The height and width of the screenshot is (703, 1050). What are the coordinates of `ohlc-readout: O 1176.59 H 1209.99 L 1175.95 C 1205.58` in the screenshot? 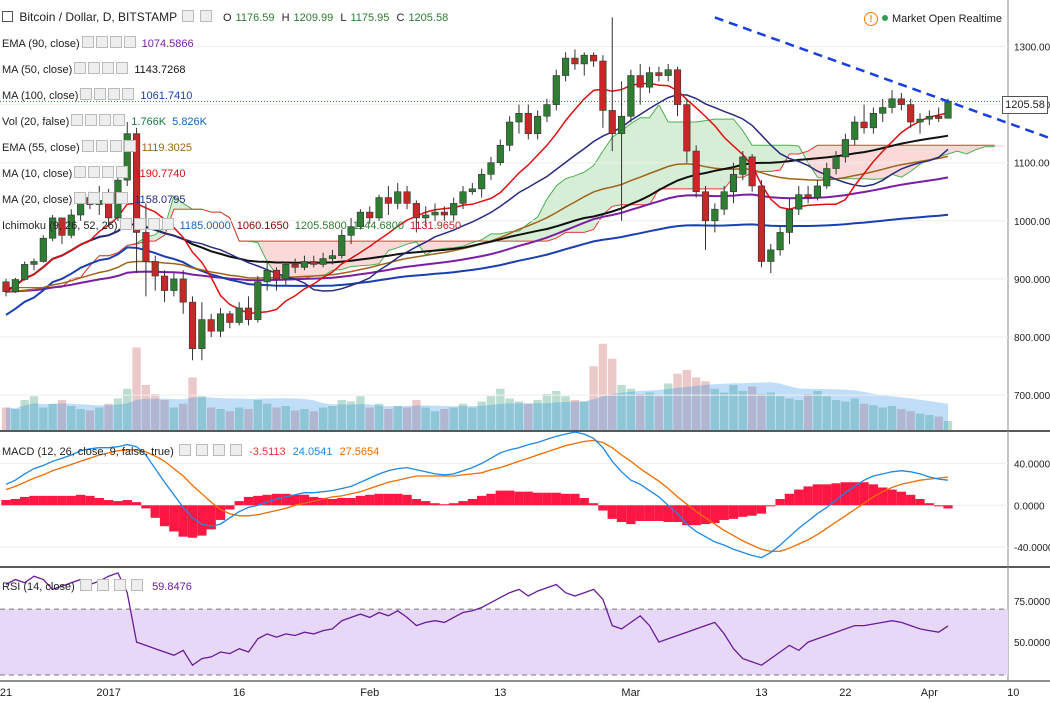 It's located at (335, 18).